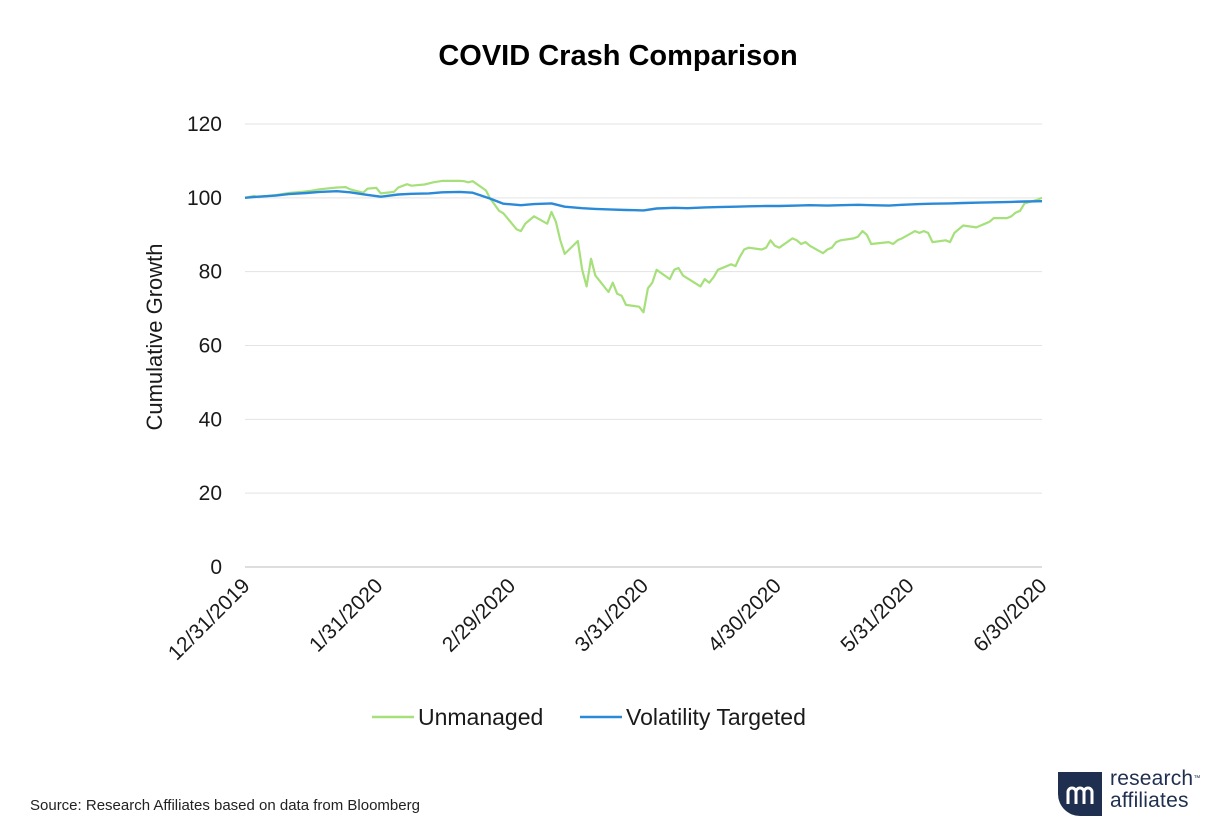 This screenshot has width=1227, height=836. Describe the element at coordinates (877, 615) in the screenshot. I see `x-tick-label: 5/31/2020` at that location.